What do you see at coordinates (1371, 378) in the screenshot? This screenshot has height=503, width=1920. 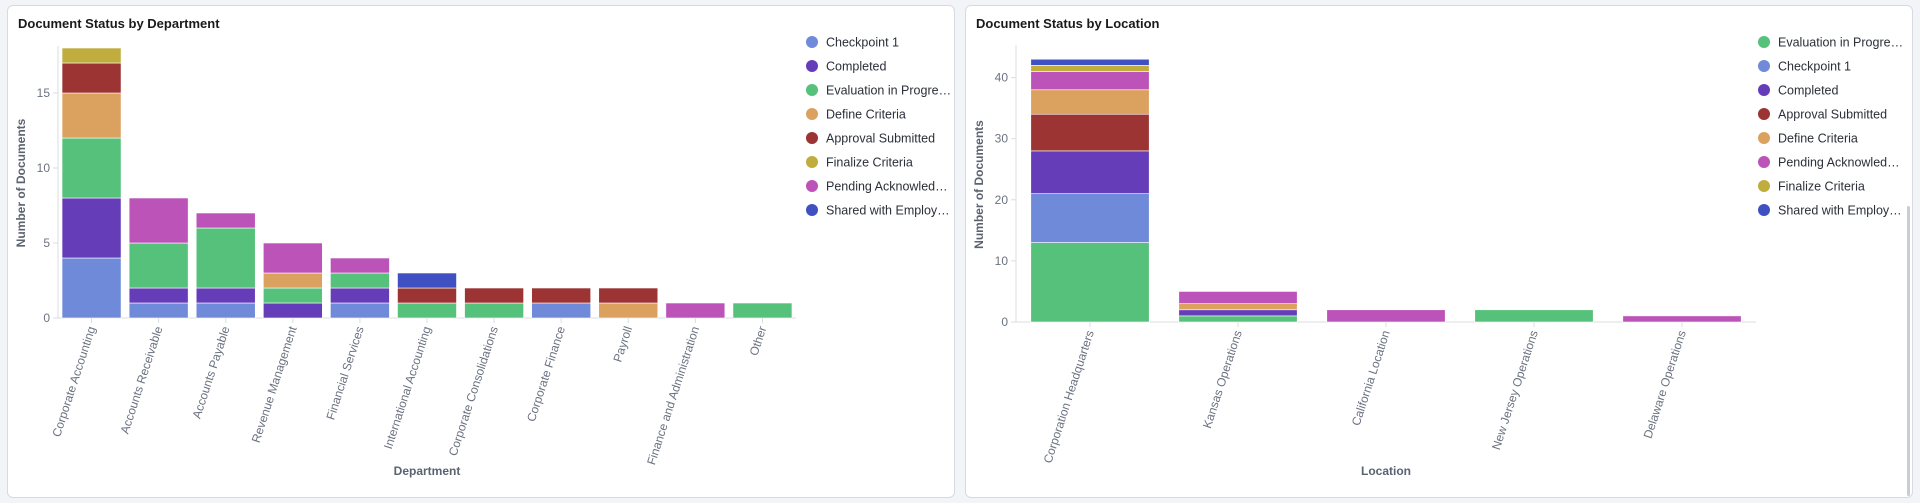 I see `x-tick-label: California Location` at bounding box center [1371, 378].